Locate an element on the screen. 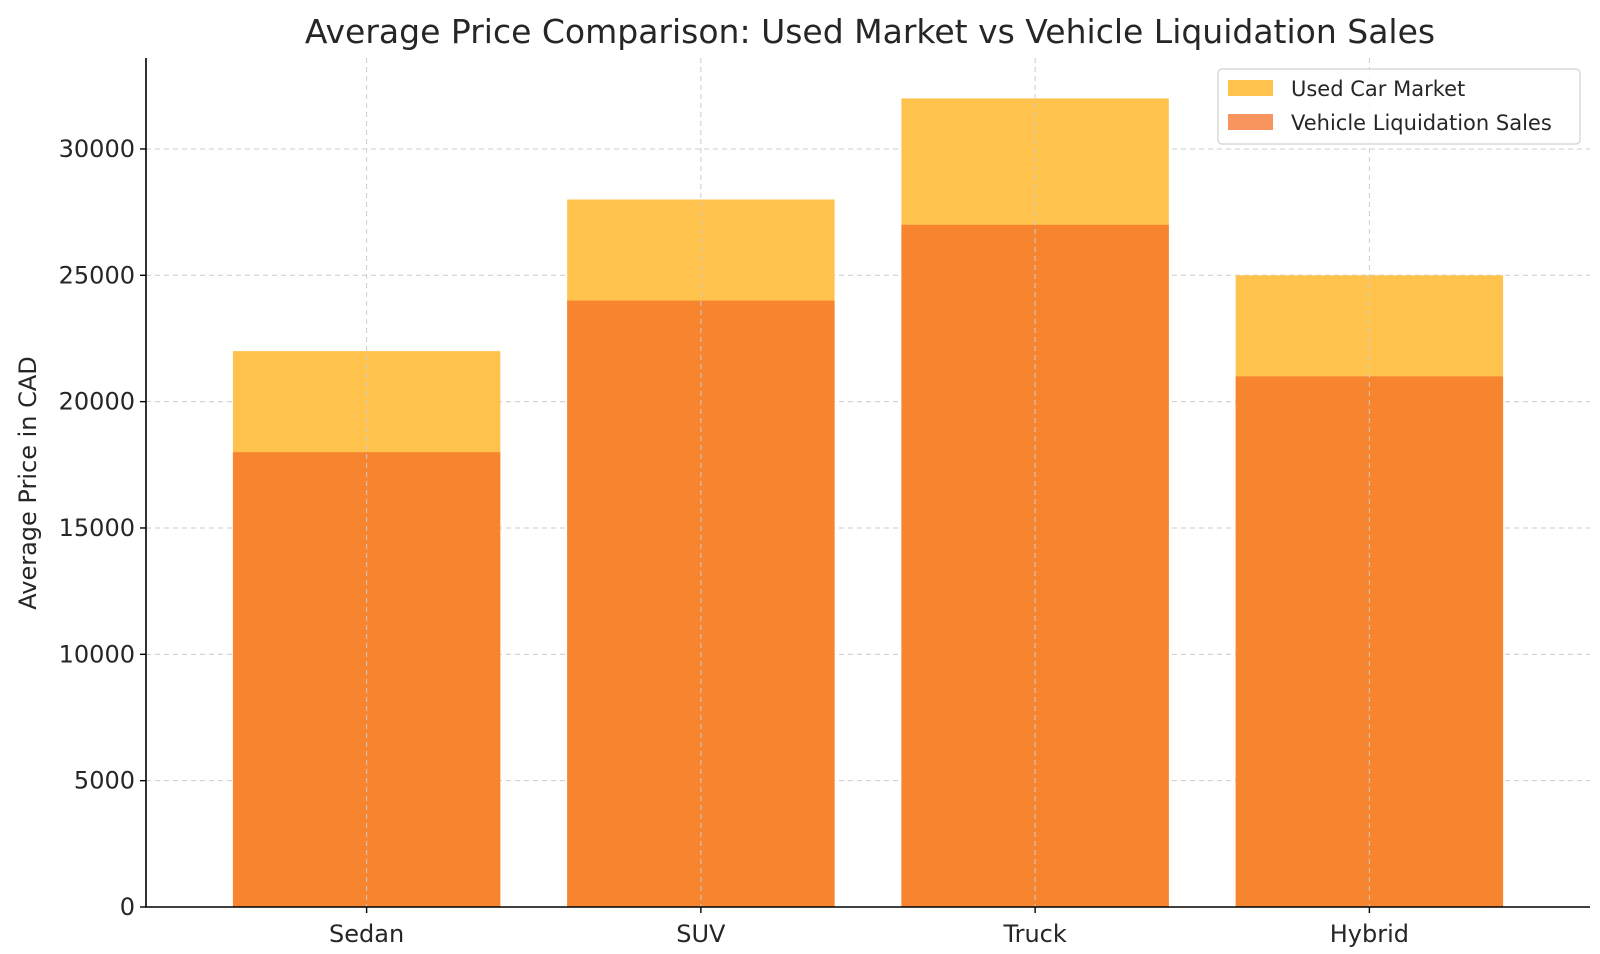 The width and height of the screenshot is (1600, 954). y-tick-label: 10000 is located at coordinates (97, 654).